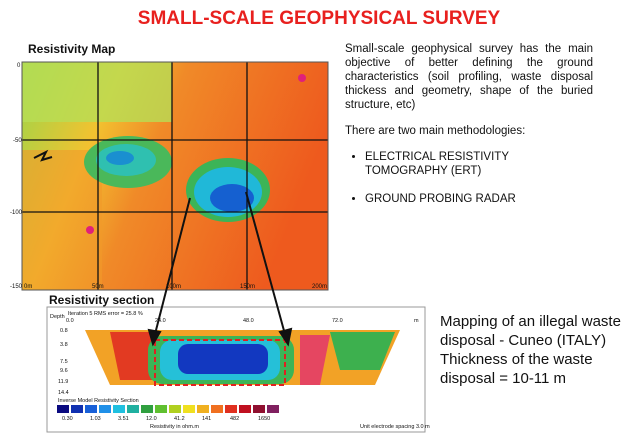 The width and height of the screenshot is (638, 442). I want to click on map-x-label: 50m, so click(98, 287).